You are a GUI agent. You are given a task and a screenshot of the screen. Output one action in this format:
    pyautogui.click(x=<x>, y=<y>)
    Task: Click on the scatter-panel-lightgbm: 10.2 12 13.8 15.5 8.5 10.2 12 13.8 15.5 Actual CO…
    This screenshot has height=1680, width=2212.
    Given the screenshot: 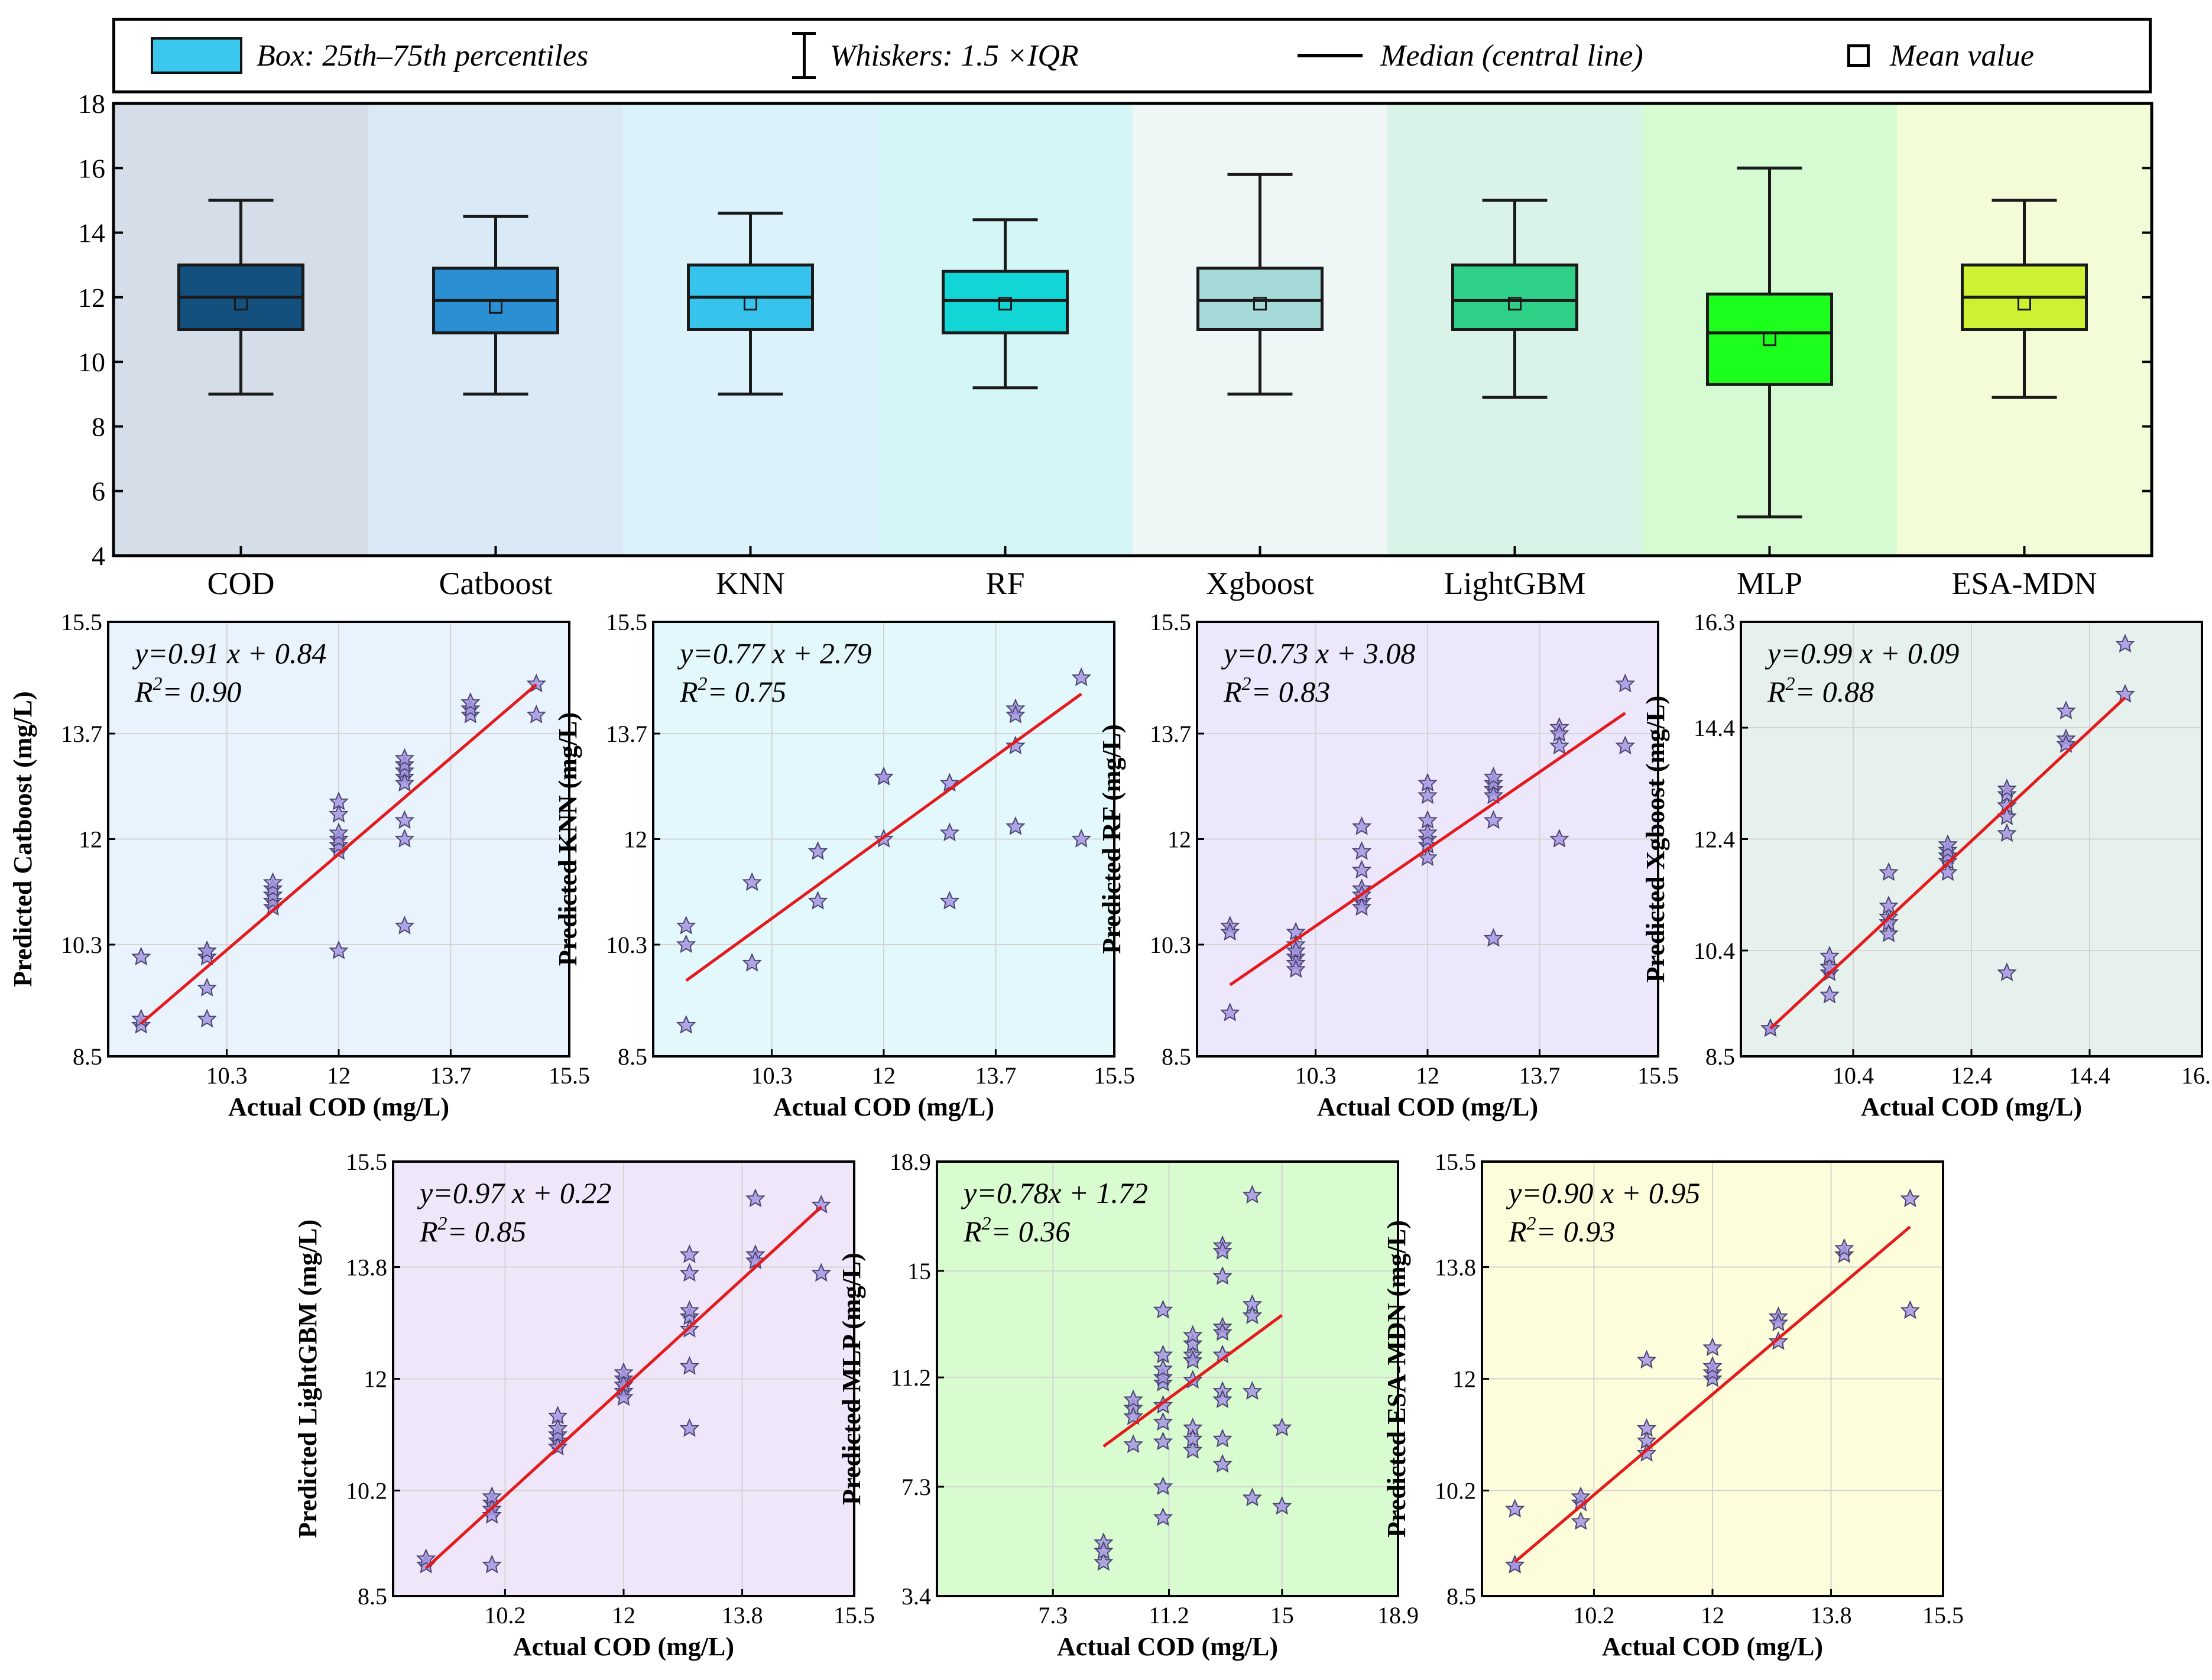 What is the action you would take?
    pyautogui.click(x=584, y=1405)
    